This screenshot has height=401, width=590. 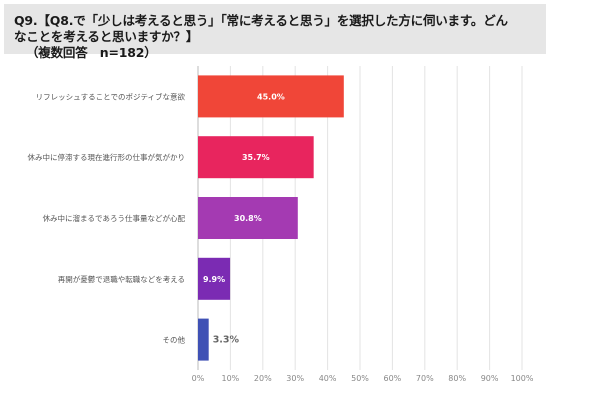 I want to click on category-label-5: その他, so click(x=174, y=340).